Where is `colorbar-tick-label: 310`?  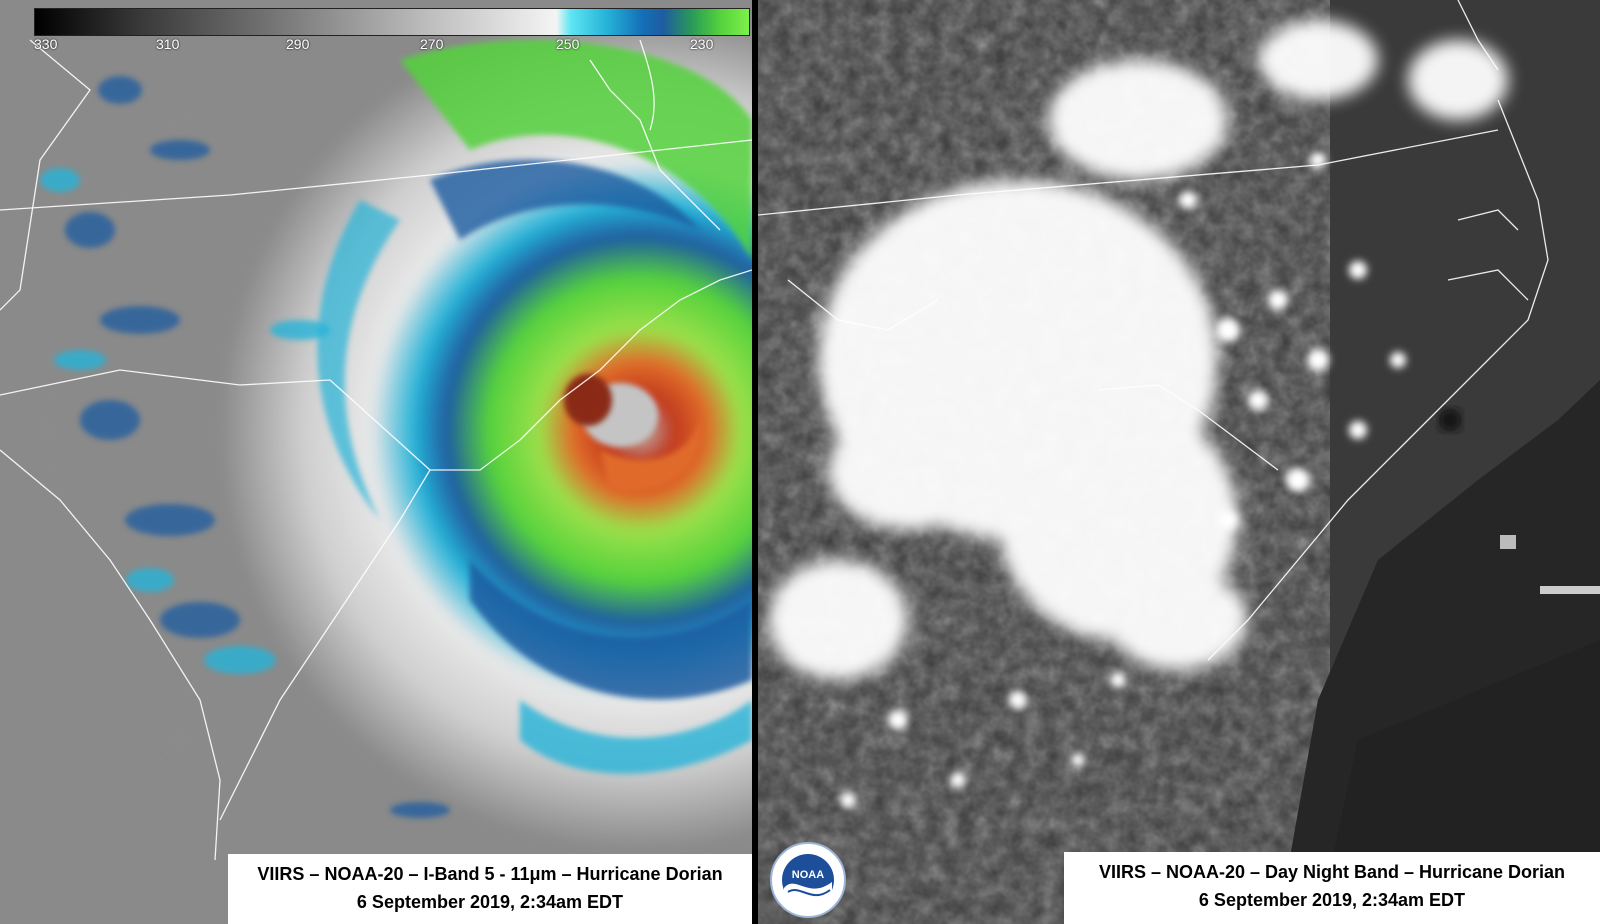
colorbar-tick-label: 310 is located at coordinates (168, 44).